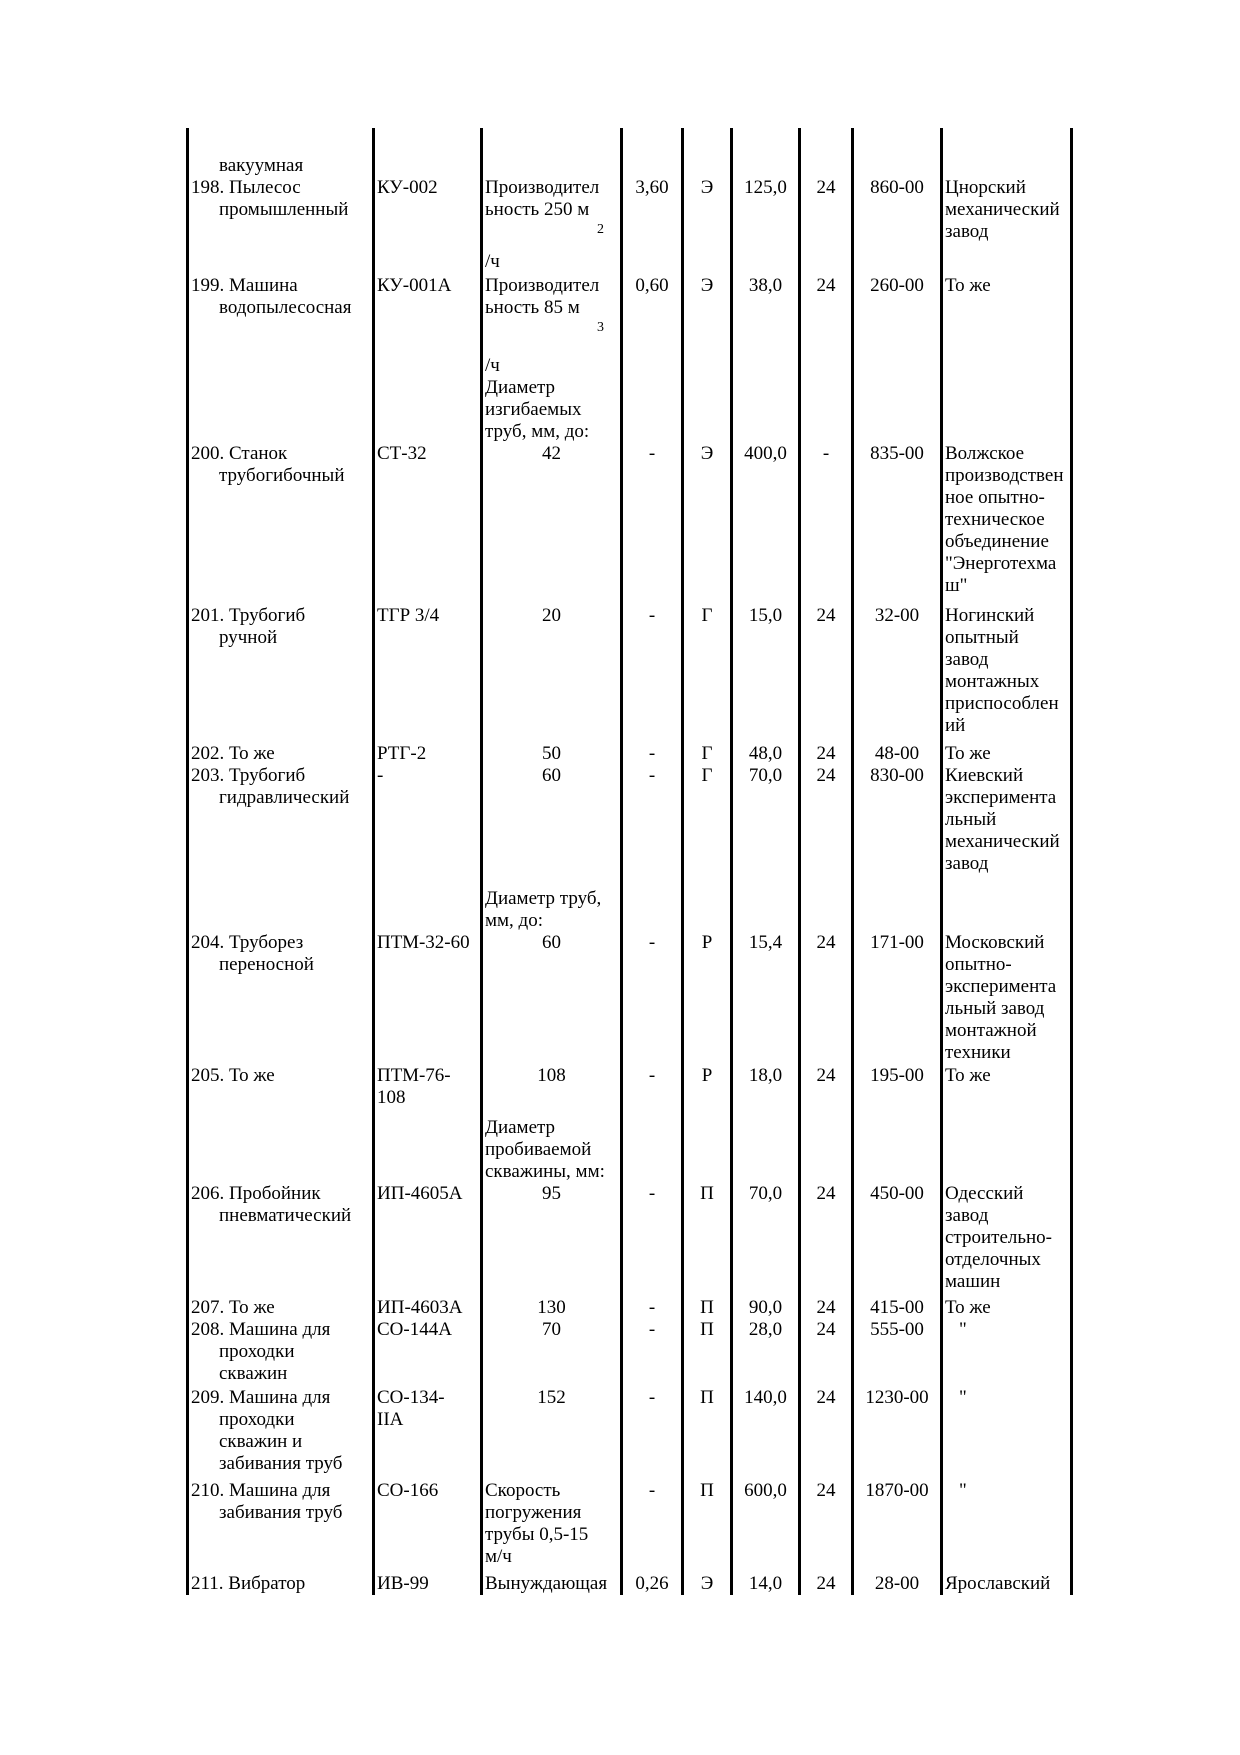  I want to click on price-cell: 28-00, so click(895, 1584).